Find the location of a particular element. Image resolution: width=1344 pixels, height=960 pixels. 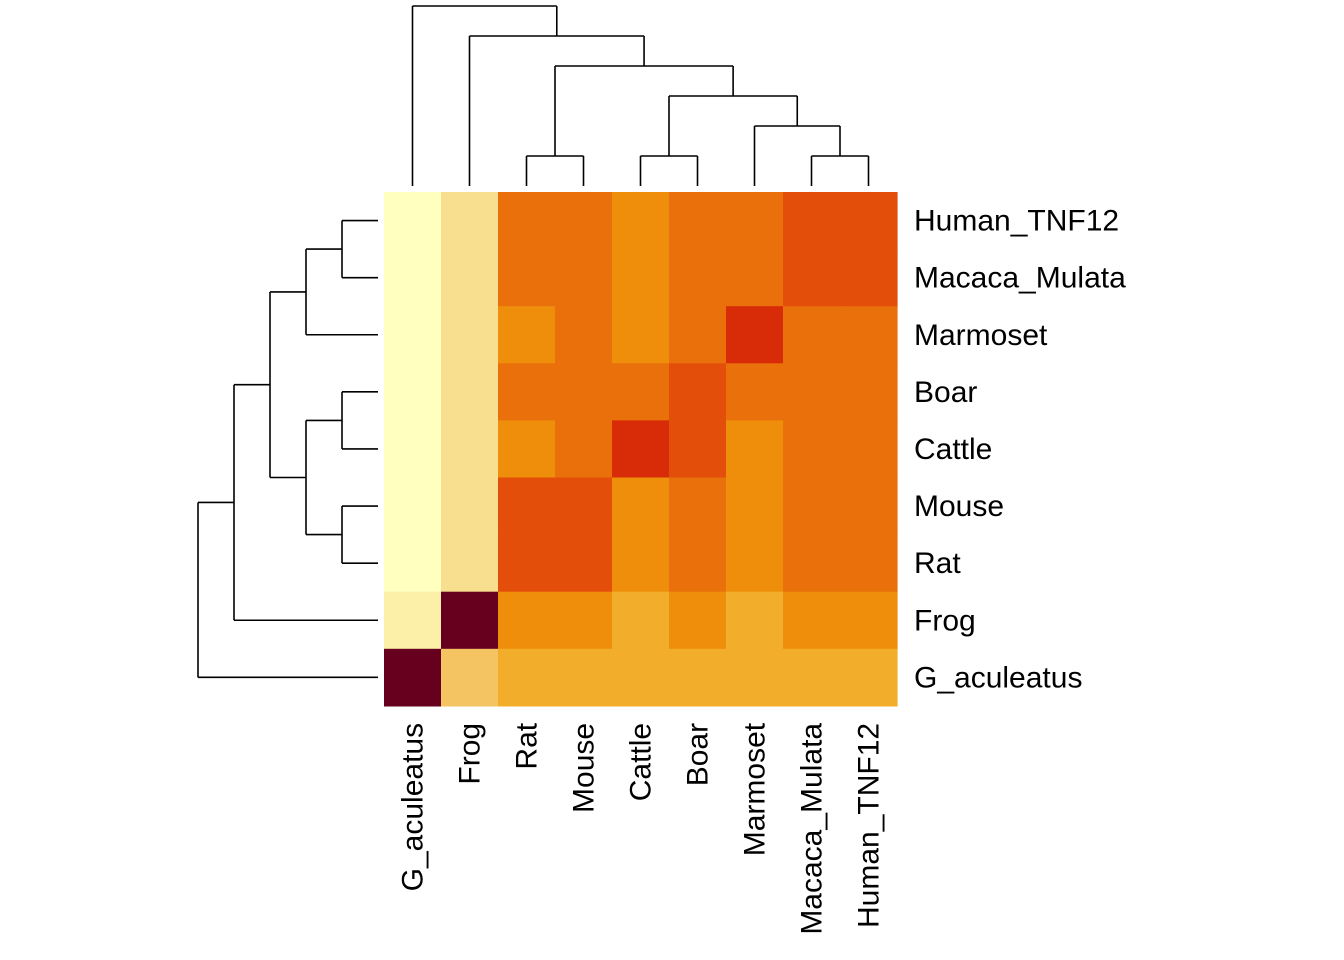

heatmap-cell-Rat-Human_TNF12 is located at coordinates (869, 563).